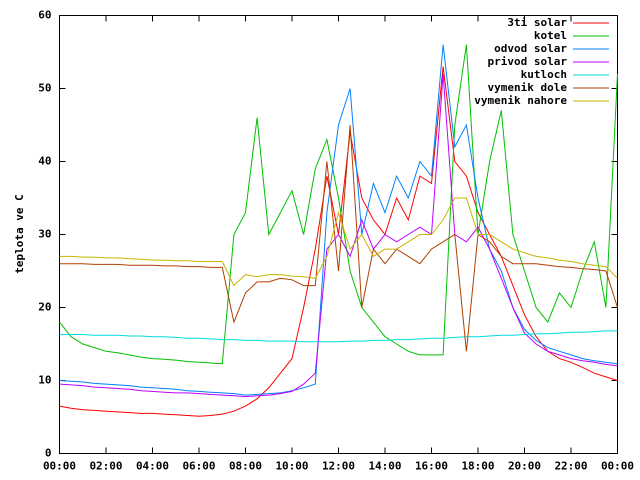 Image resolution: width=640 pixels, height=480 pixels. Describe the element at coordinates (530, 48) in the screenshot. I see `legend-label: odvod solar` at that location.